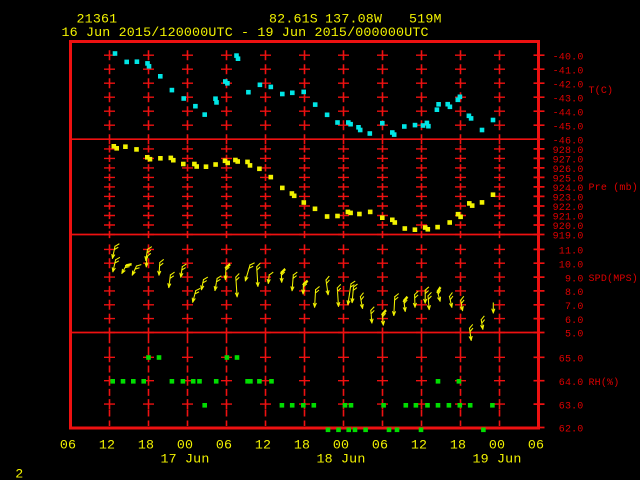  What do you see at coordinates (568, 141) in the screenshot?
I see `svg-text: -46.0` at bounding box center [568, 141].